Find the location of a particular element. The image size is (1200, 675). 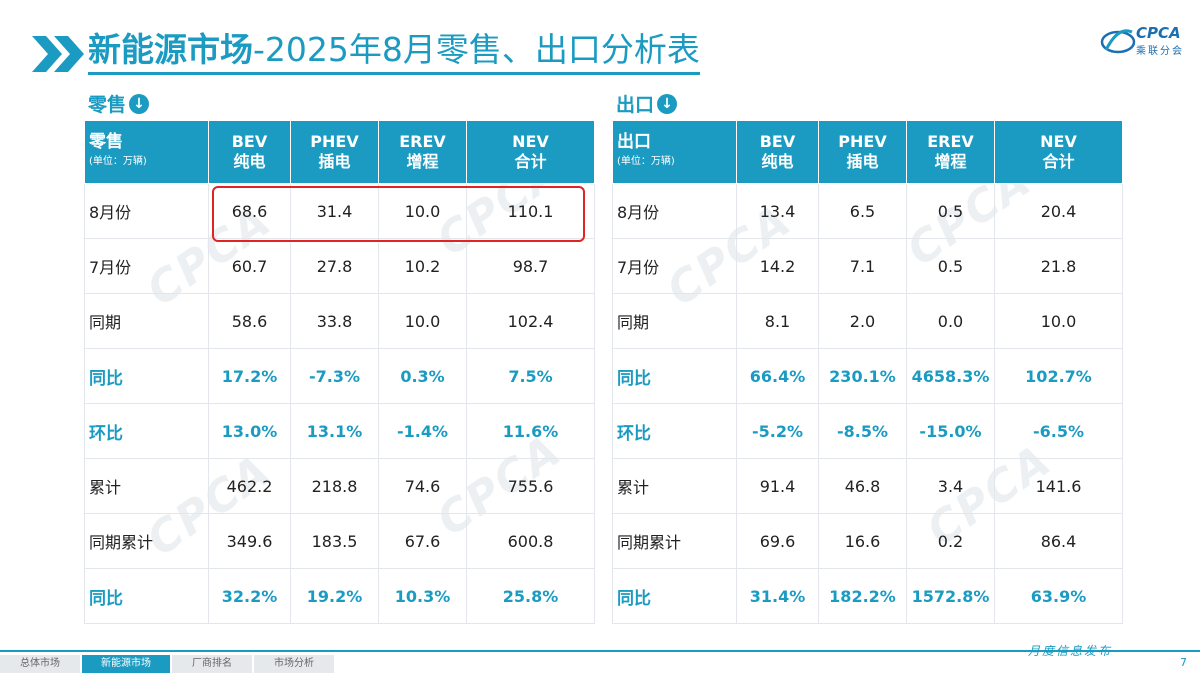

cell: 3.4 is located at coordinates (950, 486).